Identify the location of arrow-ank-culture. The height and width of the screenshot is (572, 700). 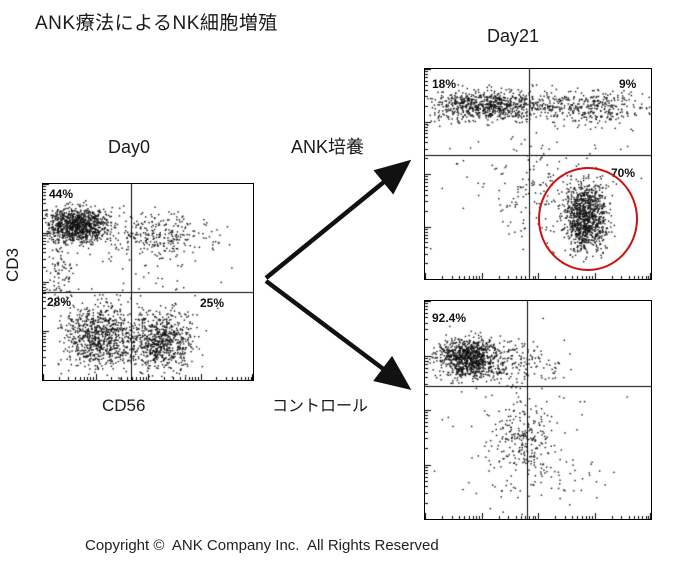
(338, 219).